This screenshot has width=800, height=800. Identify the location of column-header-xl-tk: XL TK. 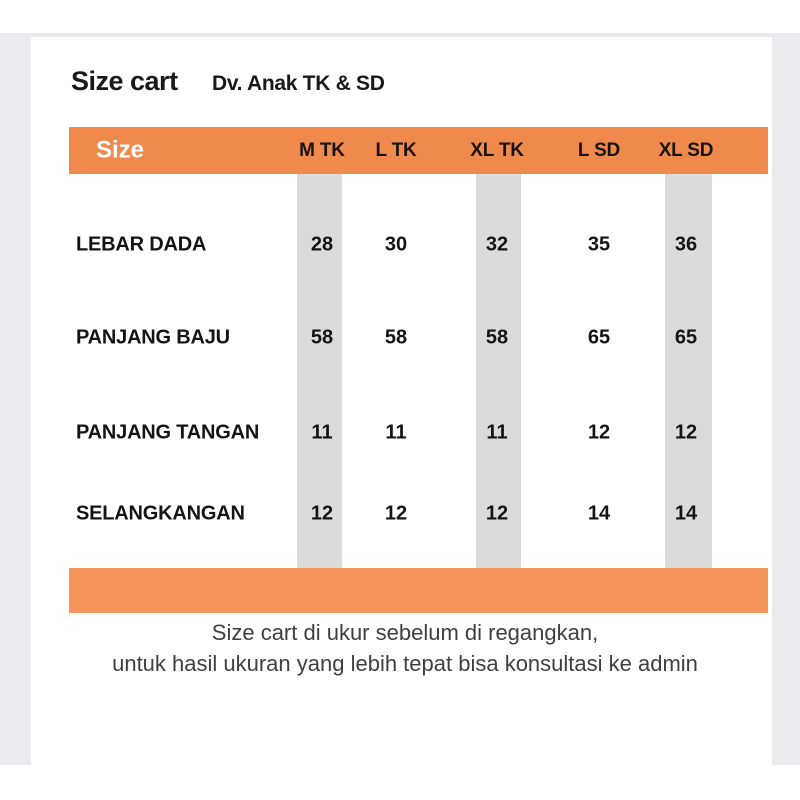
(497, 150).